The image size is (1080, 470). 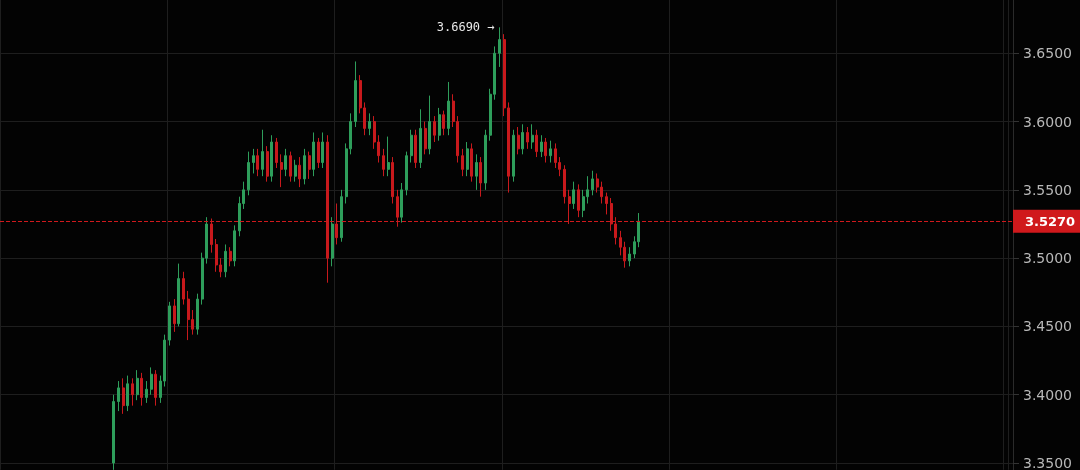 What do you see at coordinates (1047, 53) in the screenshot?
I see `y-tick-label: 3.6500` at bounding box center [1047, 53].